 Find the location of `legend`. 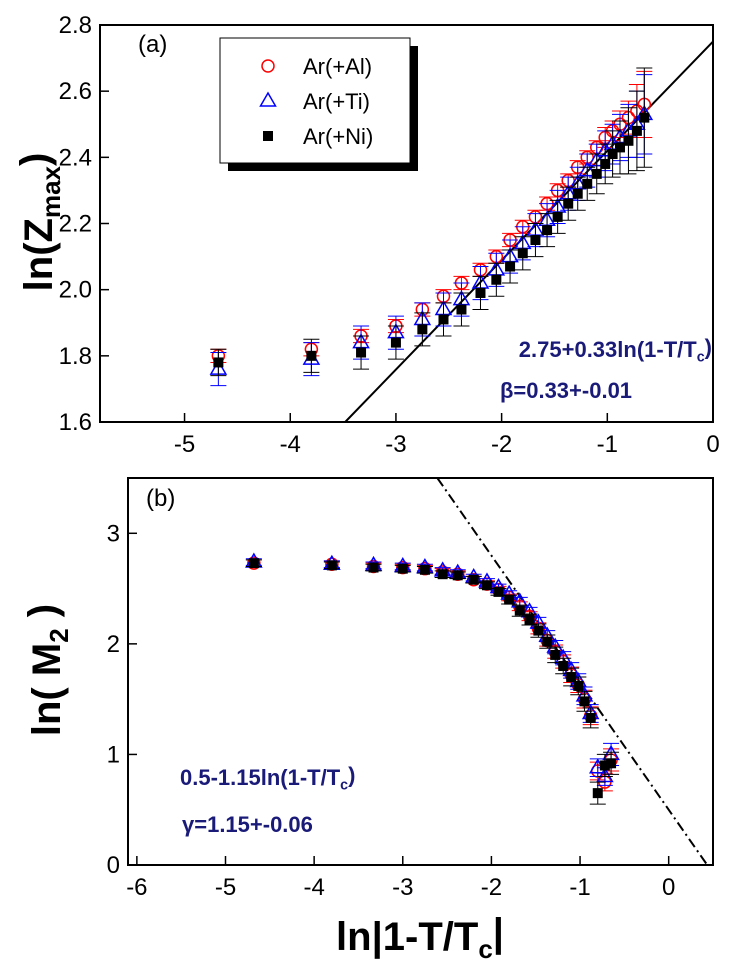

legend is located at coordinates (315, 100).